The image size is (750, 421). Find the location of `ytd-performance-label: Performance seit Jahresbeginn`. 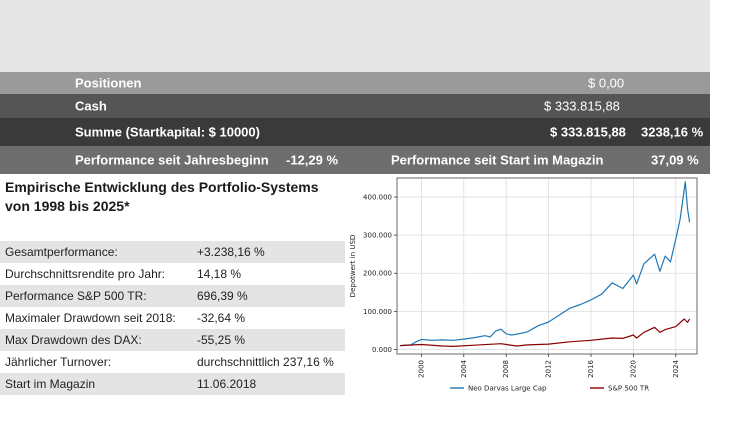

ytd-performance-label: Performance seit Jahresbeginn is located at coordinates (172, 160).